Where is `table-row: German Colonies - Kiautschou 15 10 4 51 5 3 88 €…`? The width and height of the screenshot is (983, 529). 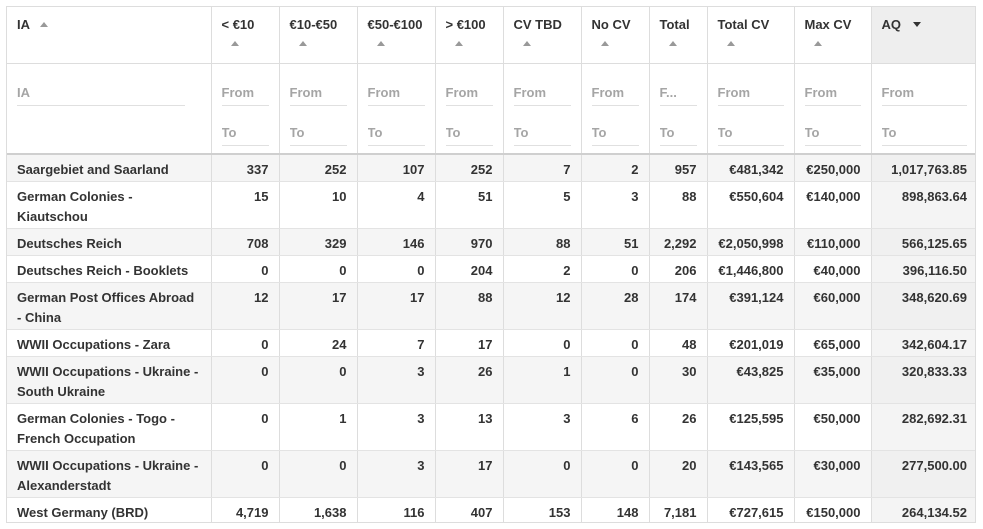
table-row: German Colonies - Kiautschou 15 10 4 51 5 3 88 €… is located at coordinates (491, 205).